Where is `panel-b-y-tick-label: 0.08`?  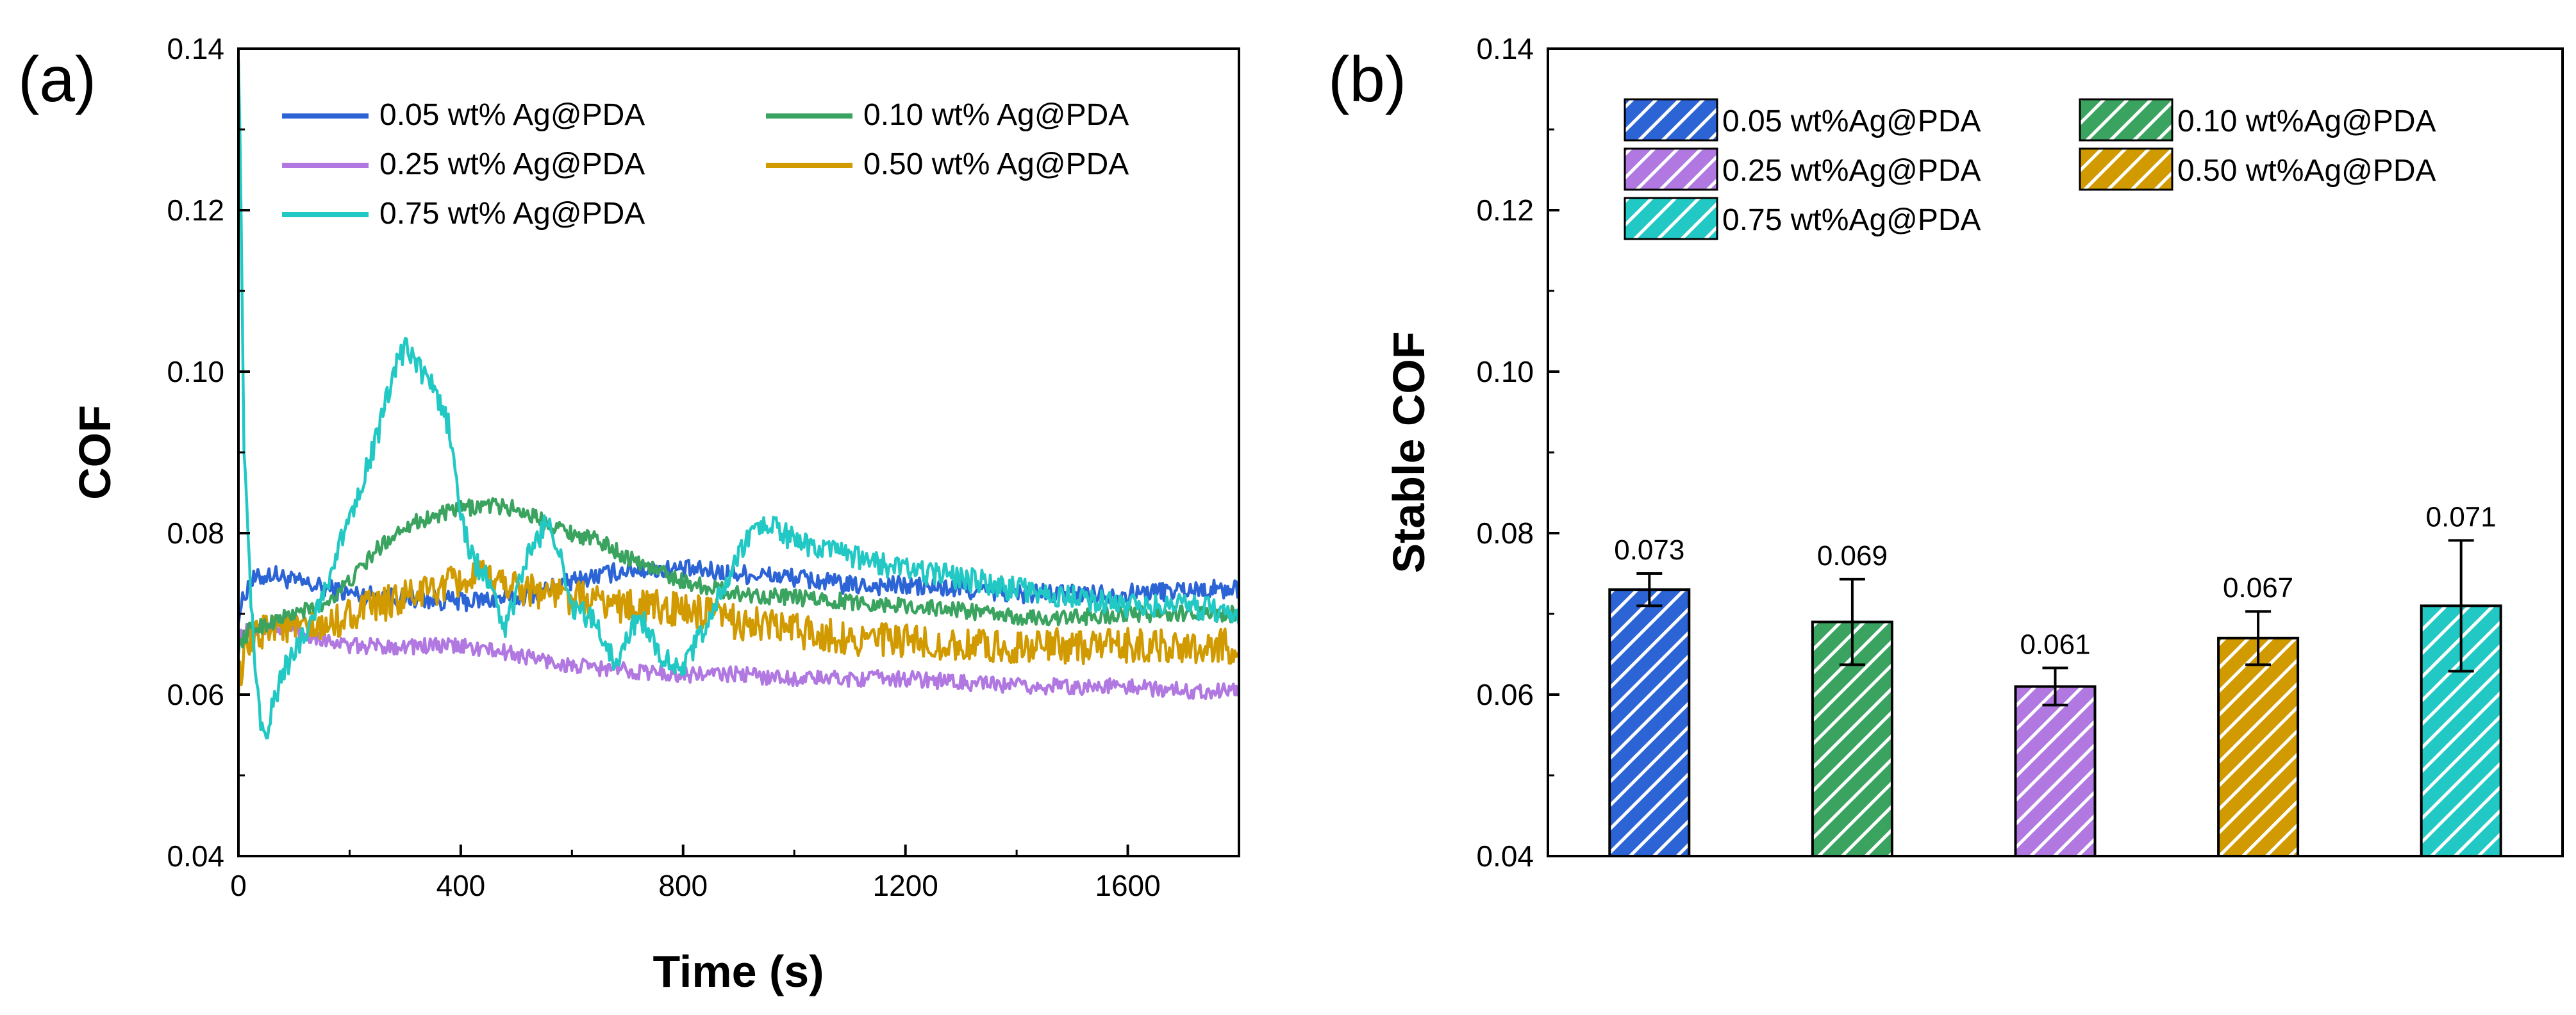
panel-b-y-tick-label: 0.08 is located at coordinates (1505, 533).